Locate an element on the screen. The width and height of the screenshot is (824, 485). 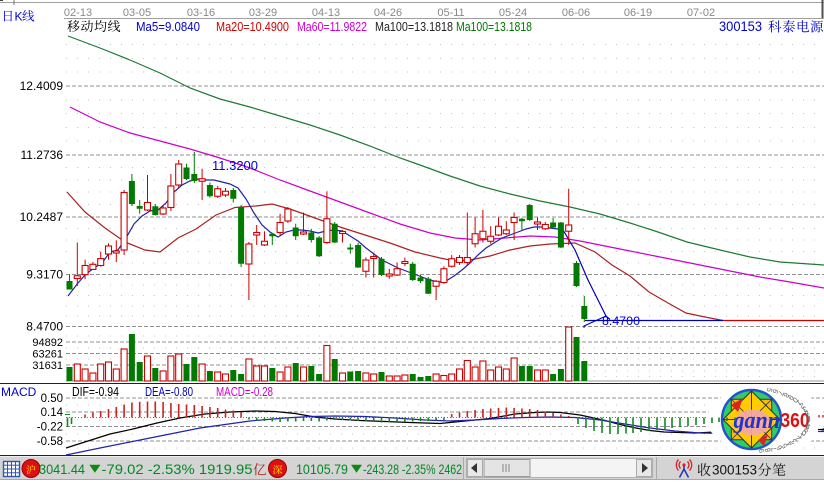
svg-text: 03-29 is located at coordinates (263, 13).